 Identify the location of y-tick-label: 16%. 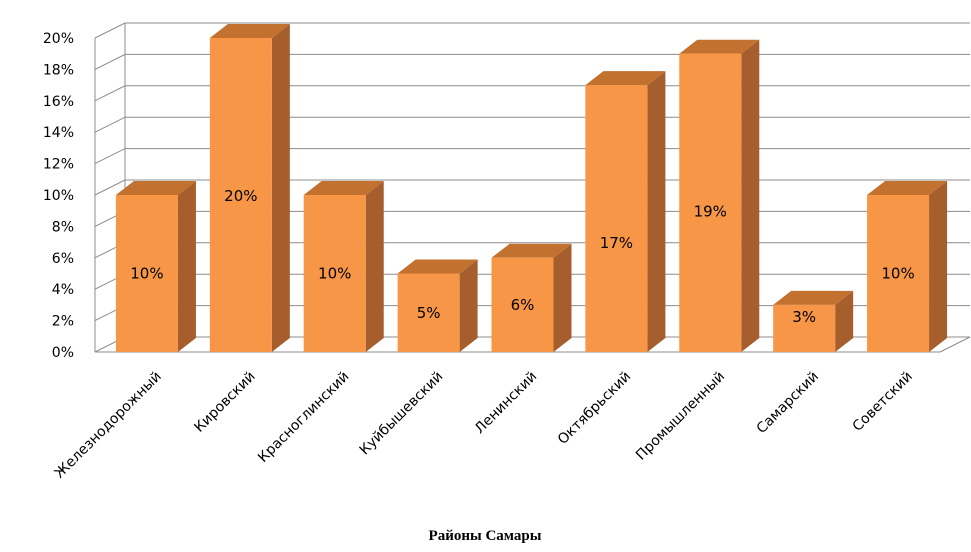
(58, 102).